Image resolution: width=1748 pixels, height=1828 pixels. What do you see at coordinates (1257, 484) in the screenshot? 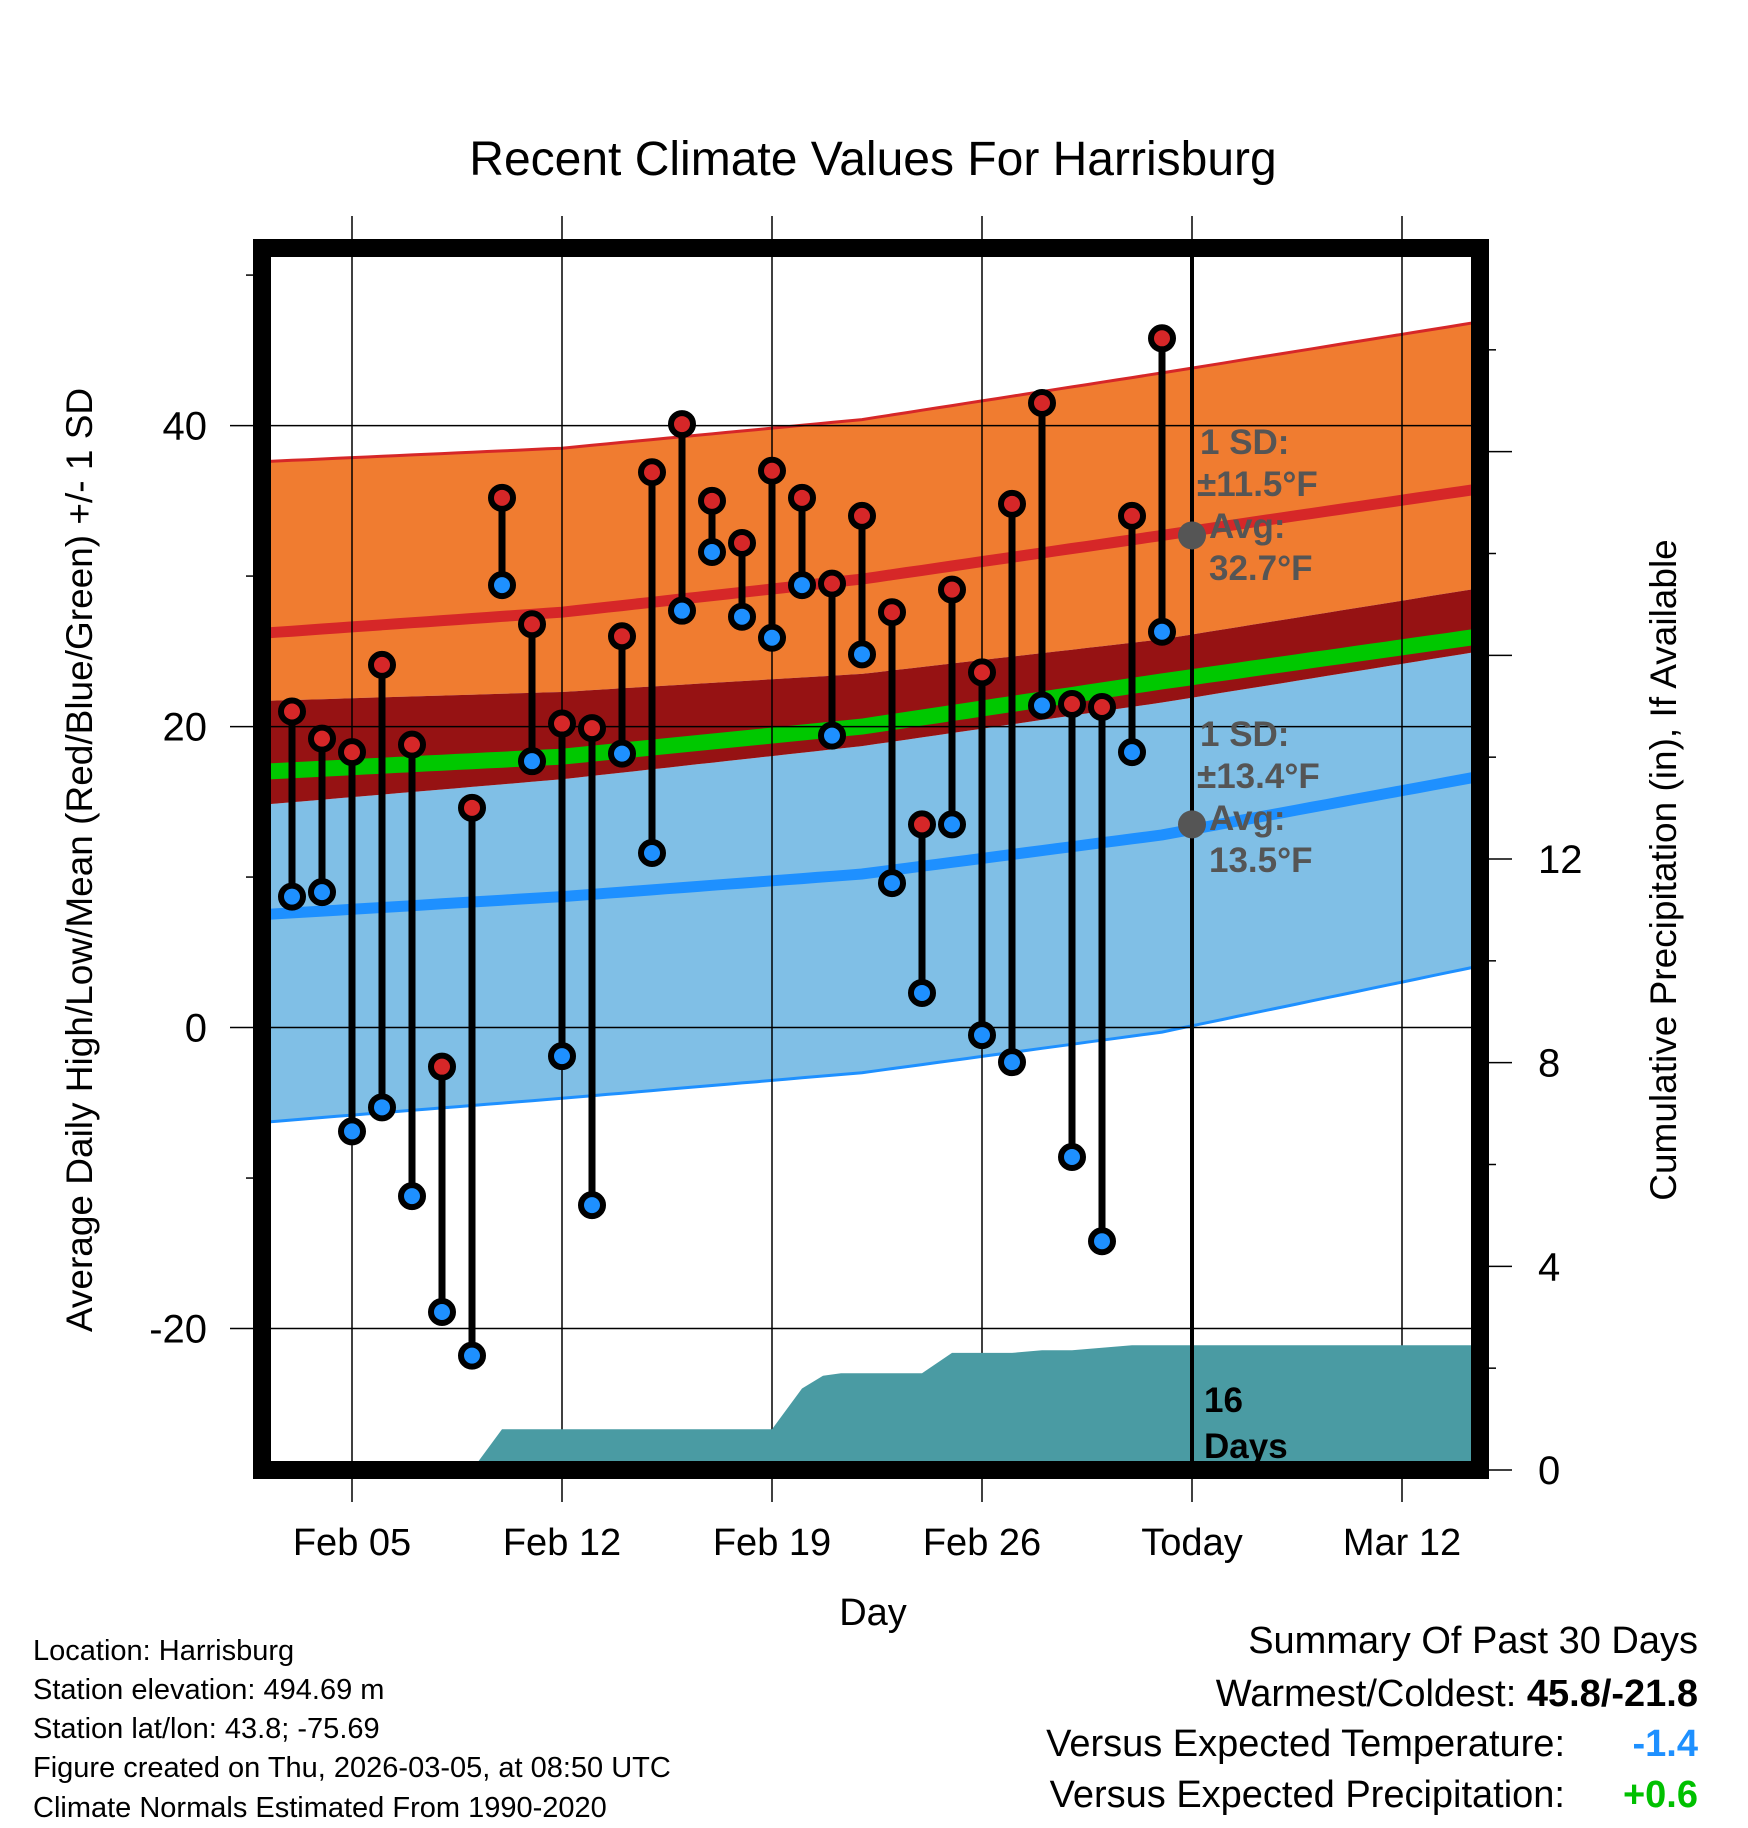
I see `high-annotation-line: ±11.5°F` at bounding box center [1257, 484].